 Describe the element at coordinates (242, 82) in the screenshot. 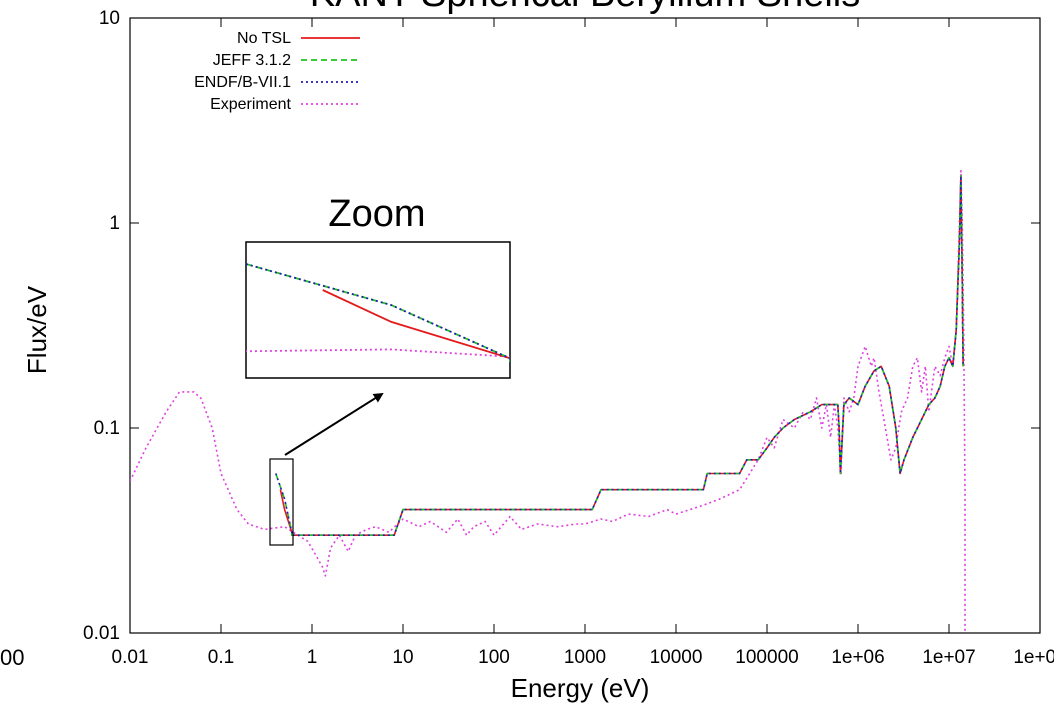

I see `legend-label: ENDF/B-VII.1` at that location.